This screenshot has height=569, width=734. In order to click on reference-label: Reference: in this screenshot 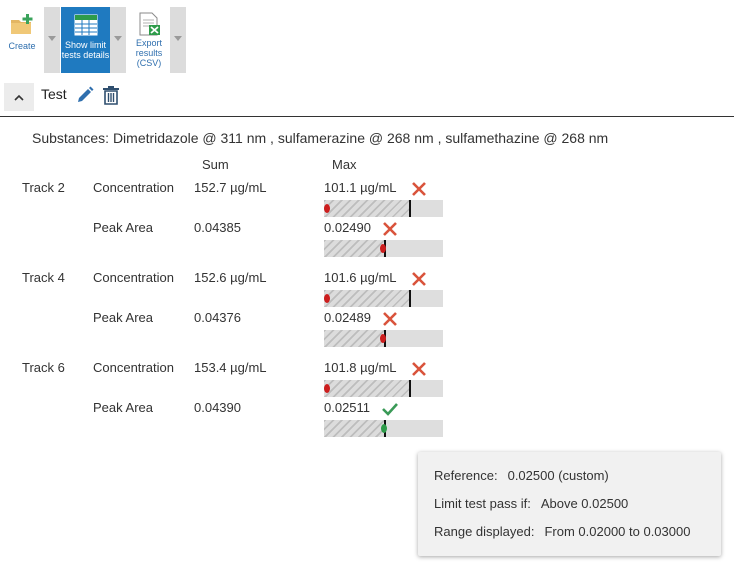, I will do `click(466, 475)`.